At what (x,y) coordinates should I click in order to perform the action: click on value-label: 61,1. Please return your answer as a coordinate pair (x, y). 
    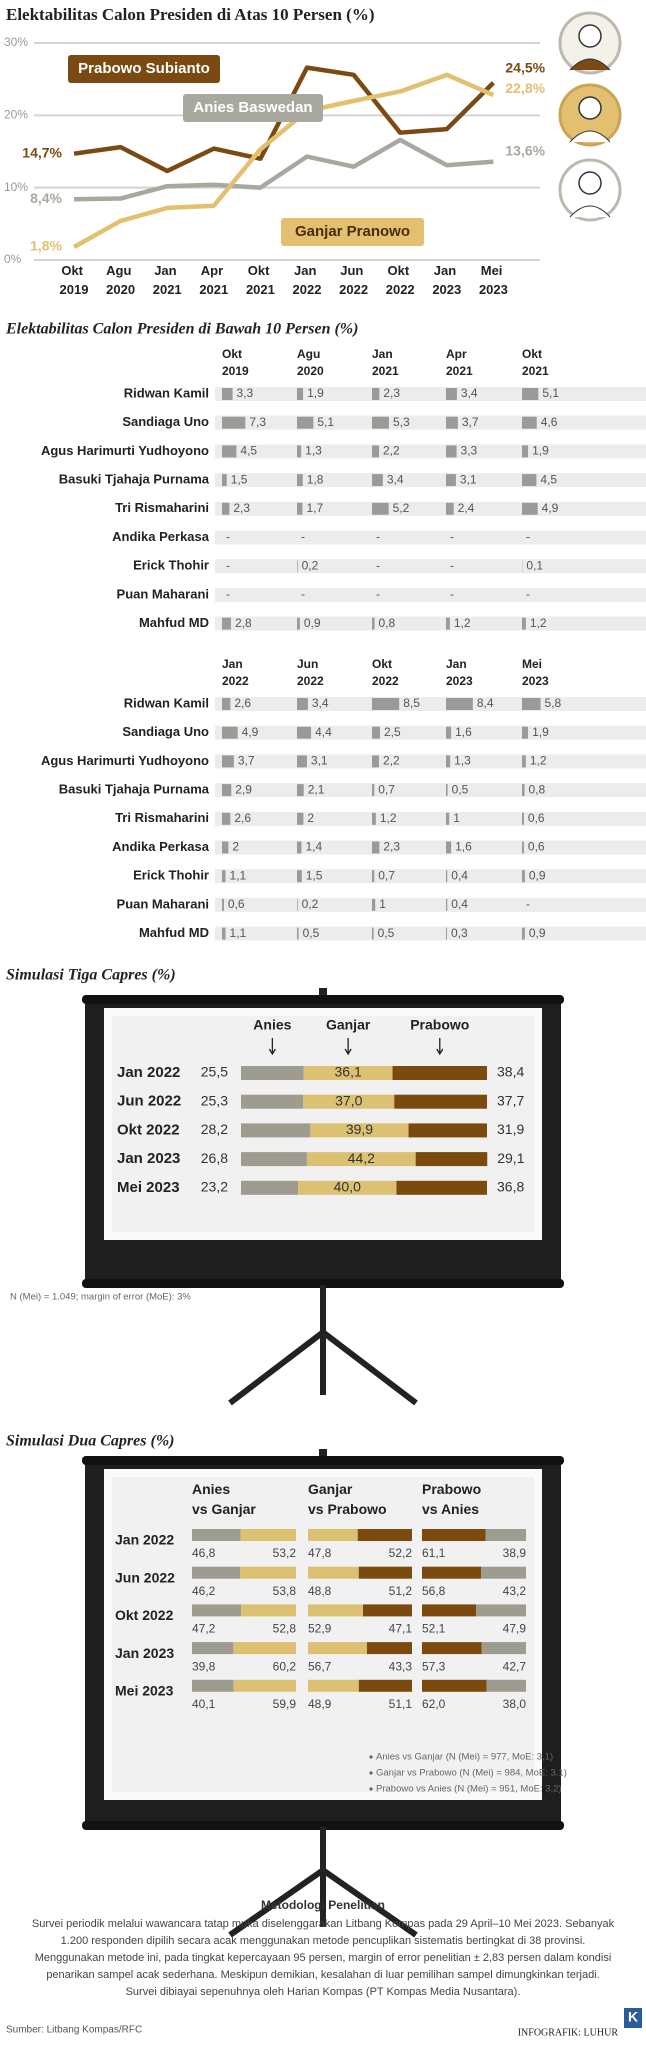
    Looking at the image, I should click on (434, 1553).